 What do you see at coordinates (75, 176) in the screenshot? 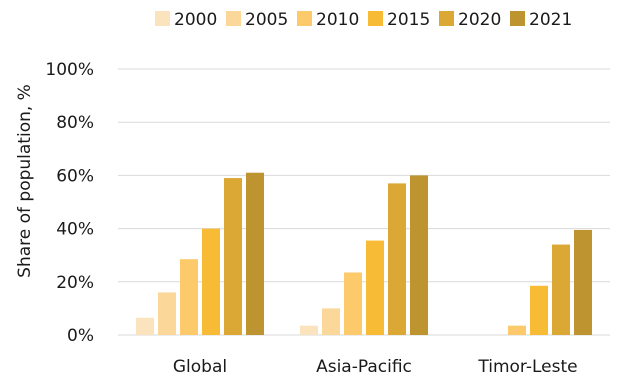
I see `y-tick-label: 60%` at bounding box center [75, 176].